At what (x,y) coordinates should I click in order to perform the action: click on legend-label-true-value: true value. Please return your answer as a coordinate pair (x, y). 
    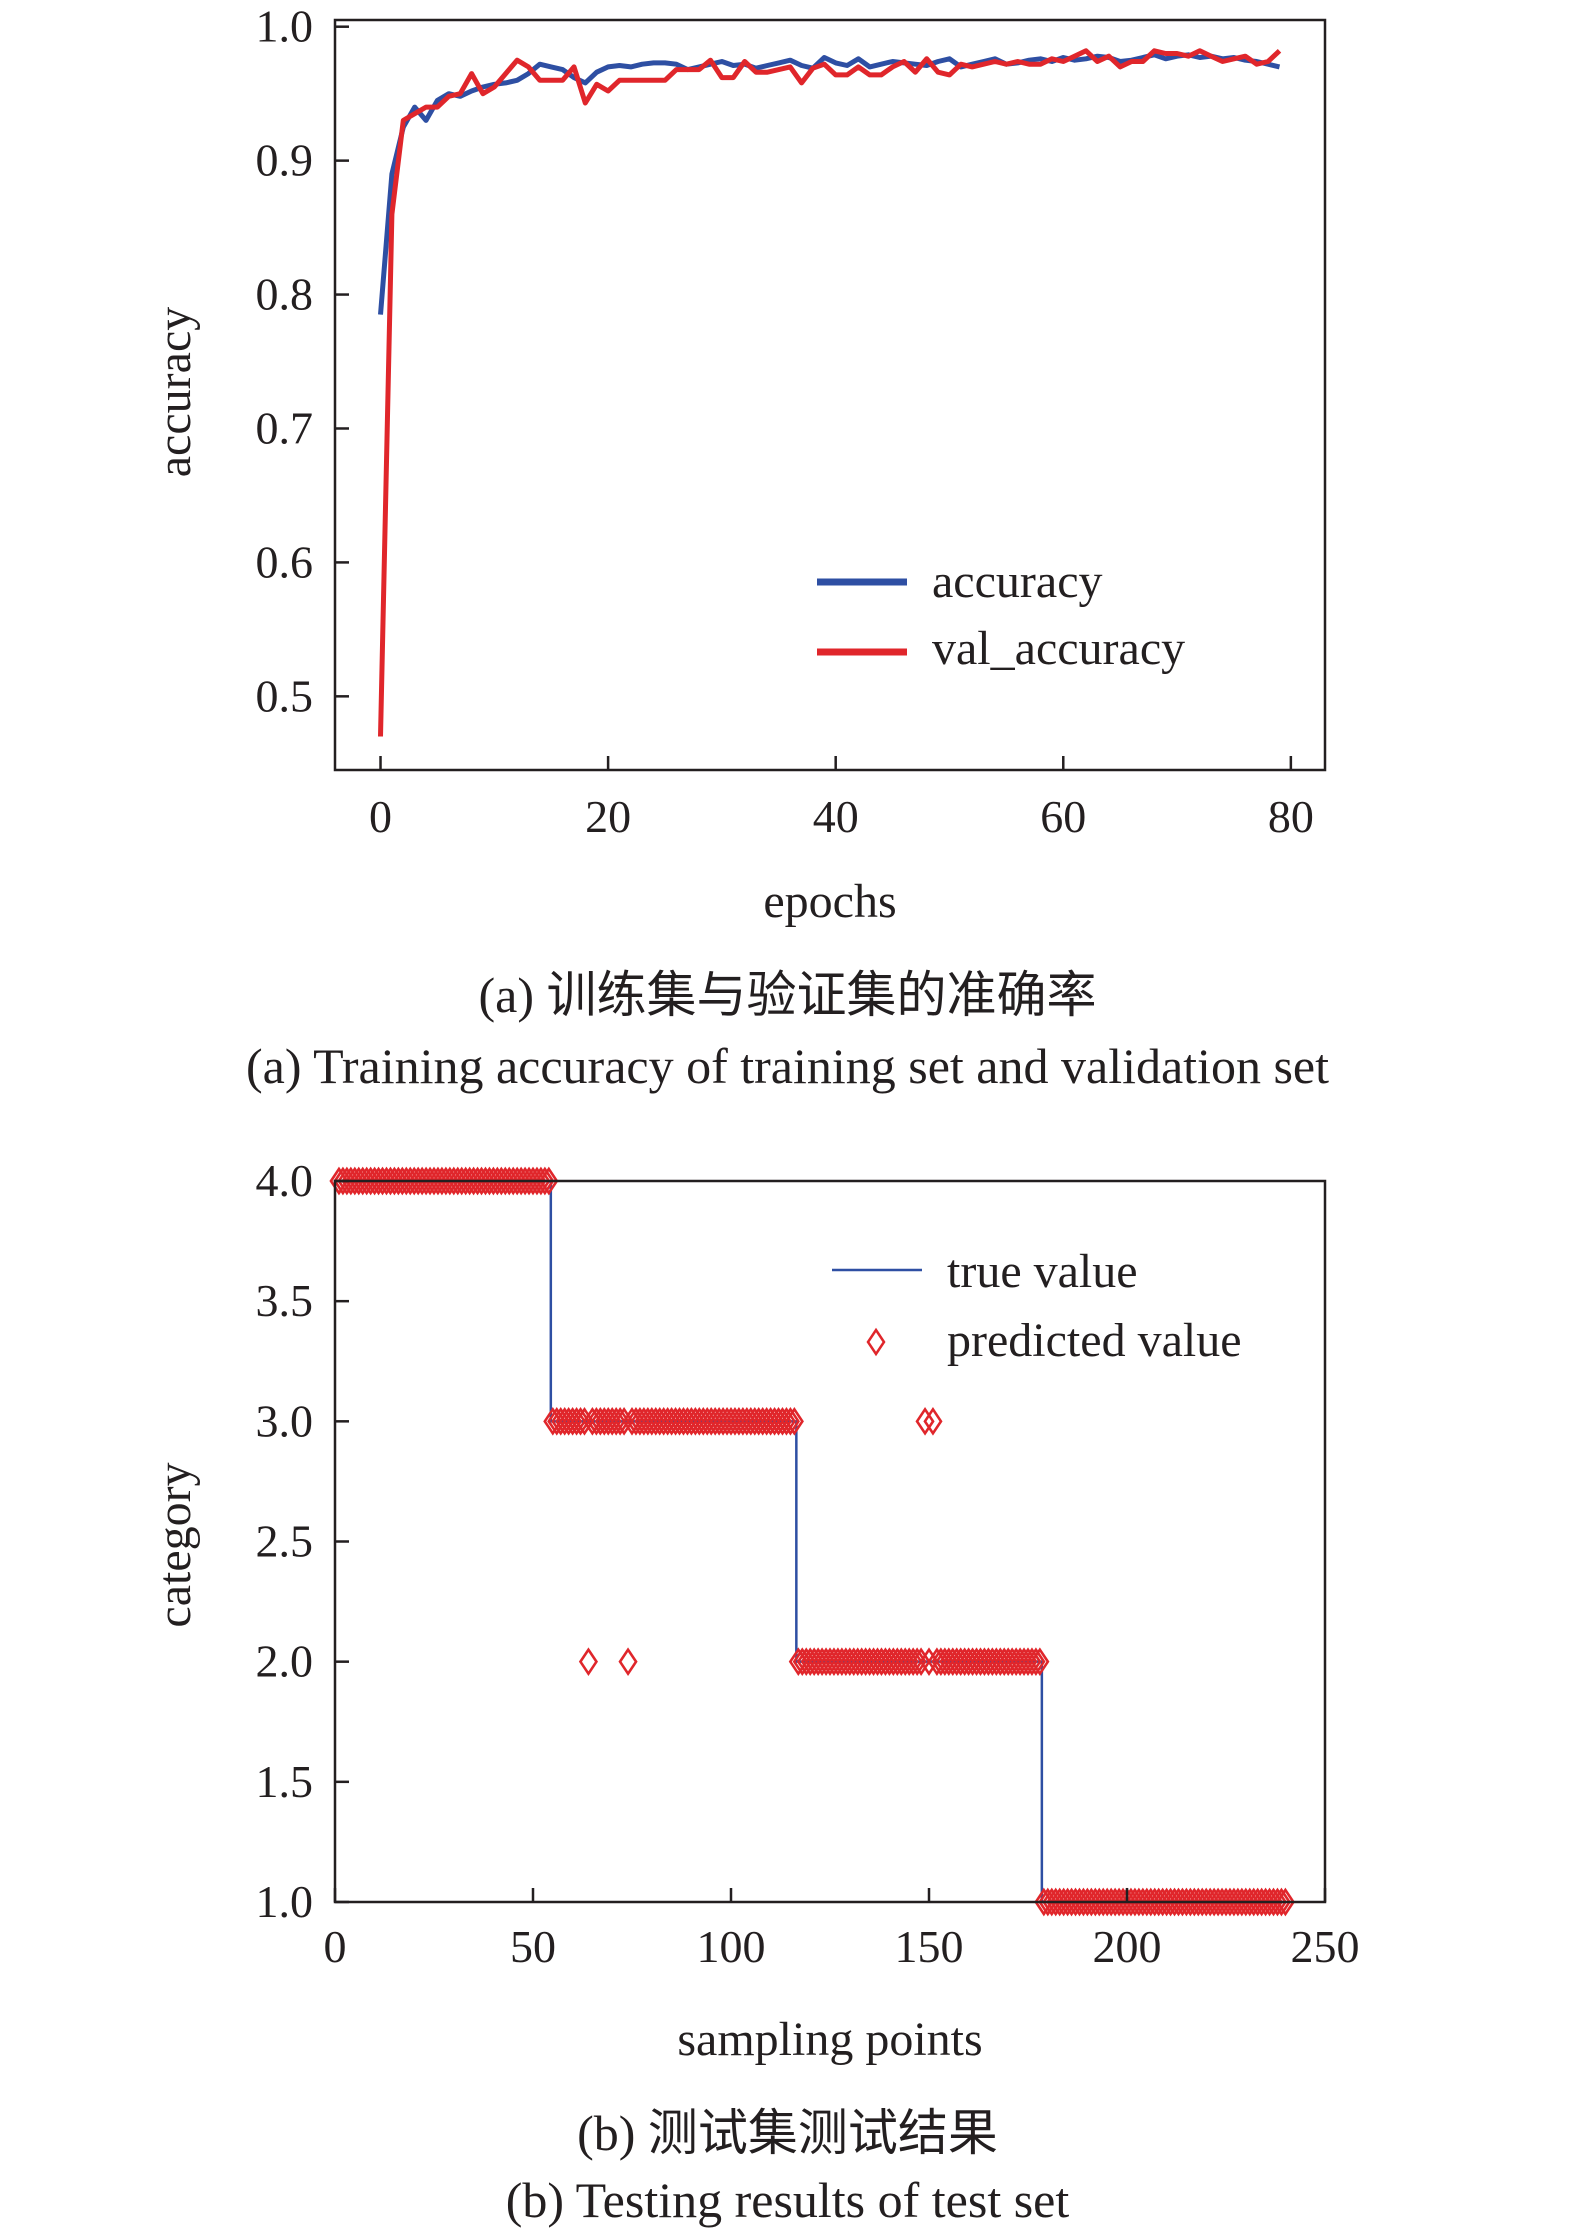
    Looking at the image, I should click on (1042, 1271).